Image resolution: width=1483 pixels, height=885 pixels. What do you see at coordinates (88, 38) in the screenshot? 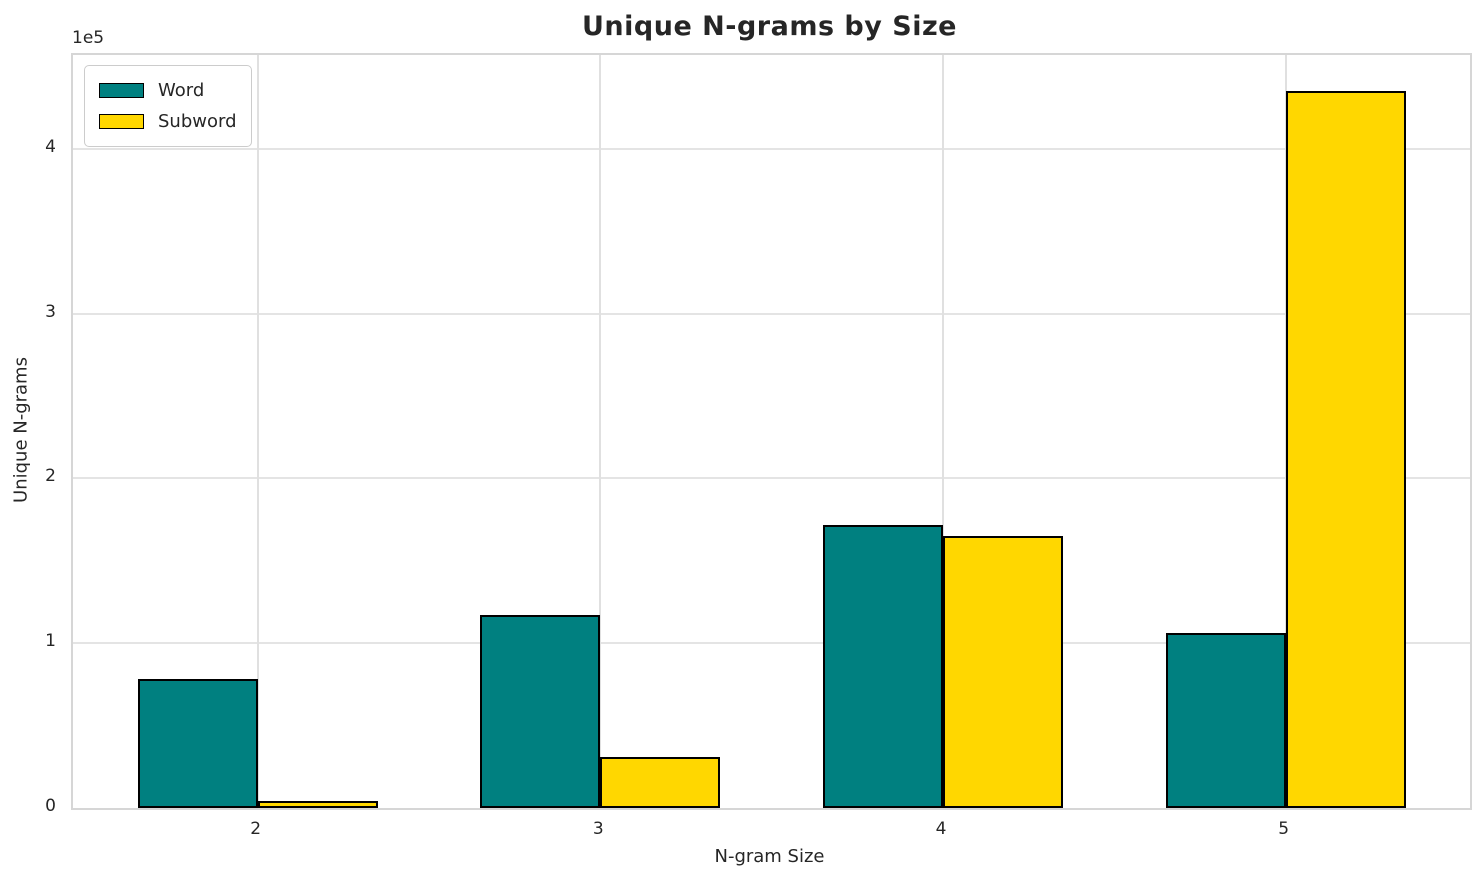
I see `y-axis-offset-label: 1e5` at bounding box center [88, 38].